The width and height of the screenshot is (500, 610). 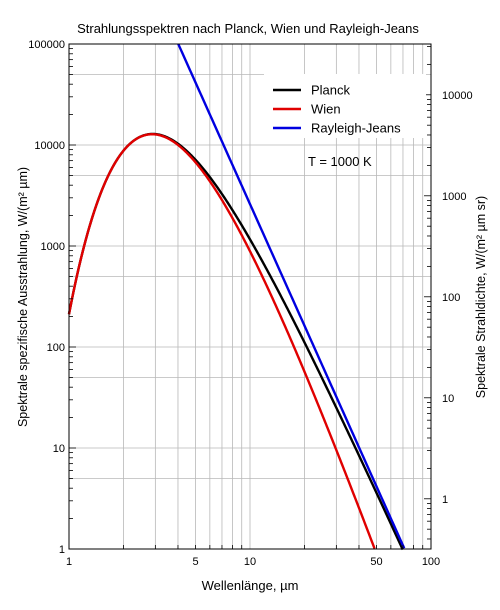 I want to click on y-left-tick-label: 1000, so click(x=53, y=247).